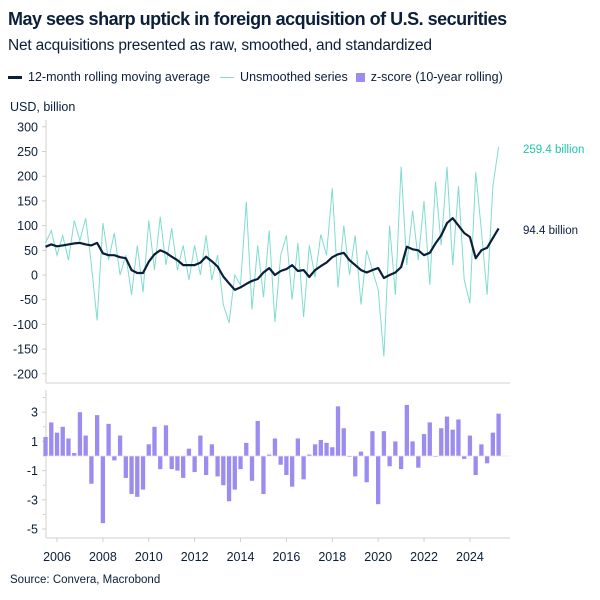 This screenshot has height=600, width=600. Describe the element at coordinates (27, 226) in the screenshot. I see `y-tick-label-top: 100` at that location.